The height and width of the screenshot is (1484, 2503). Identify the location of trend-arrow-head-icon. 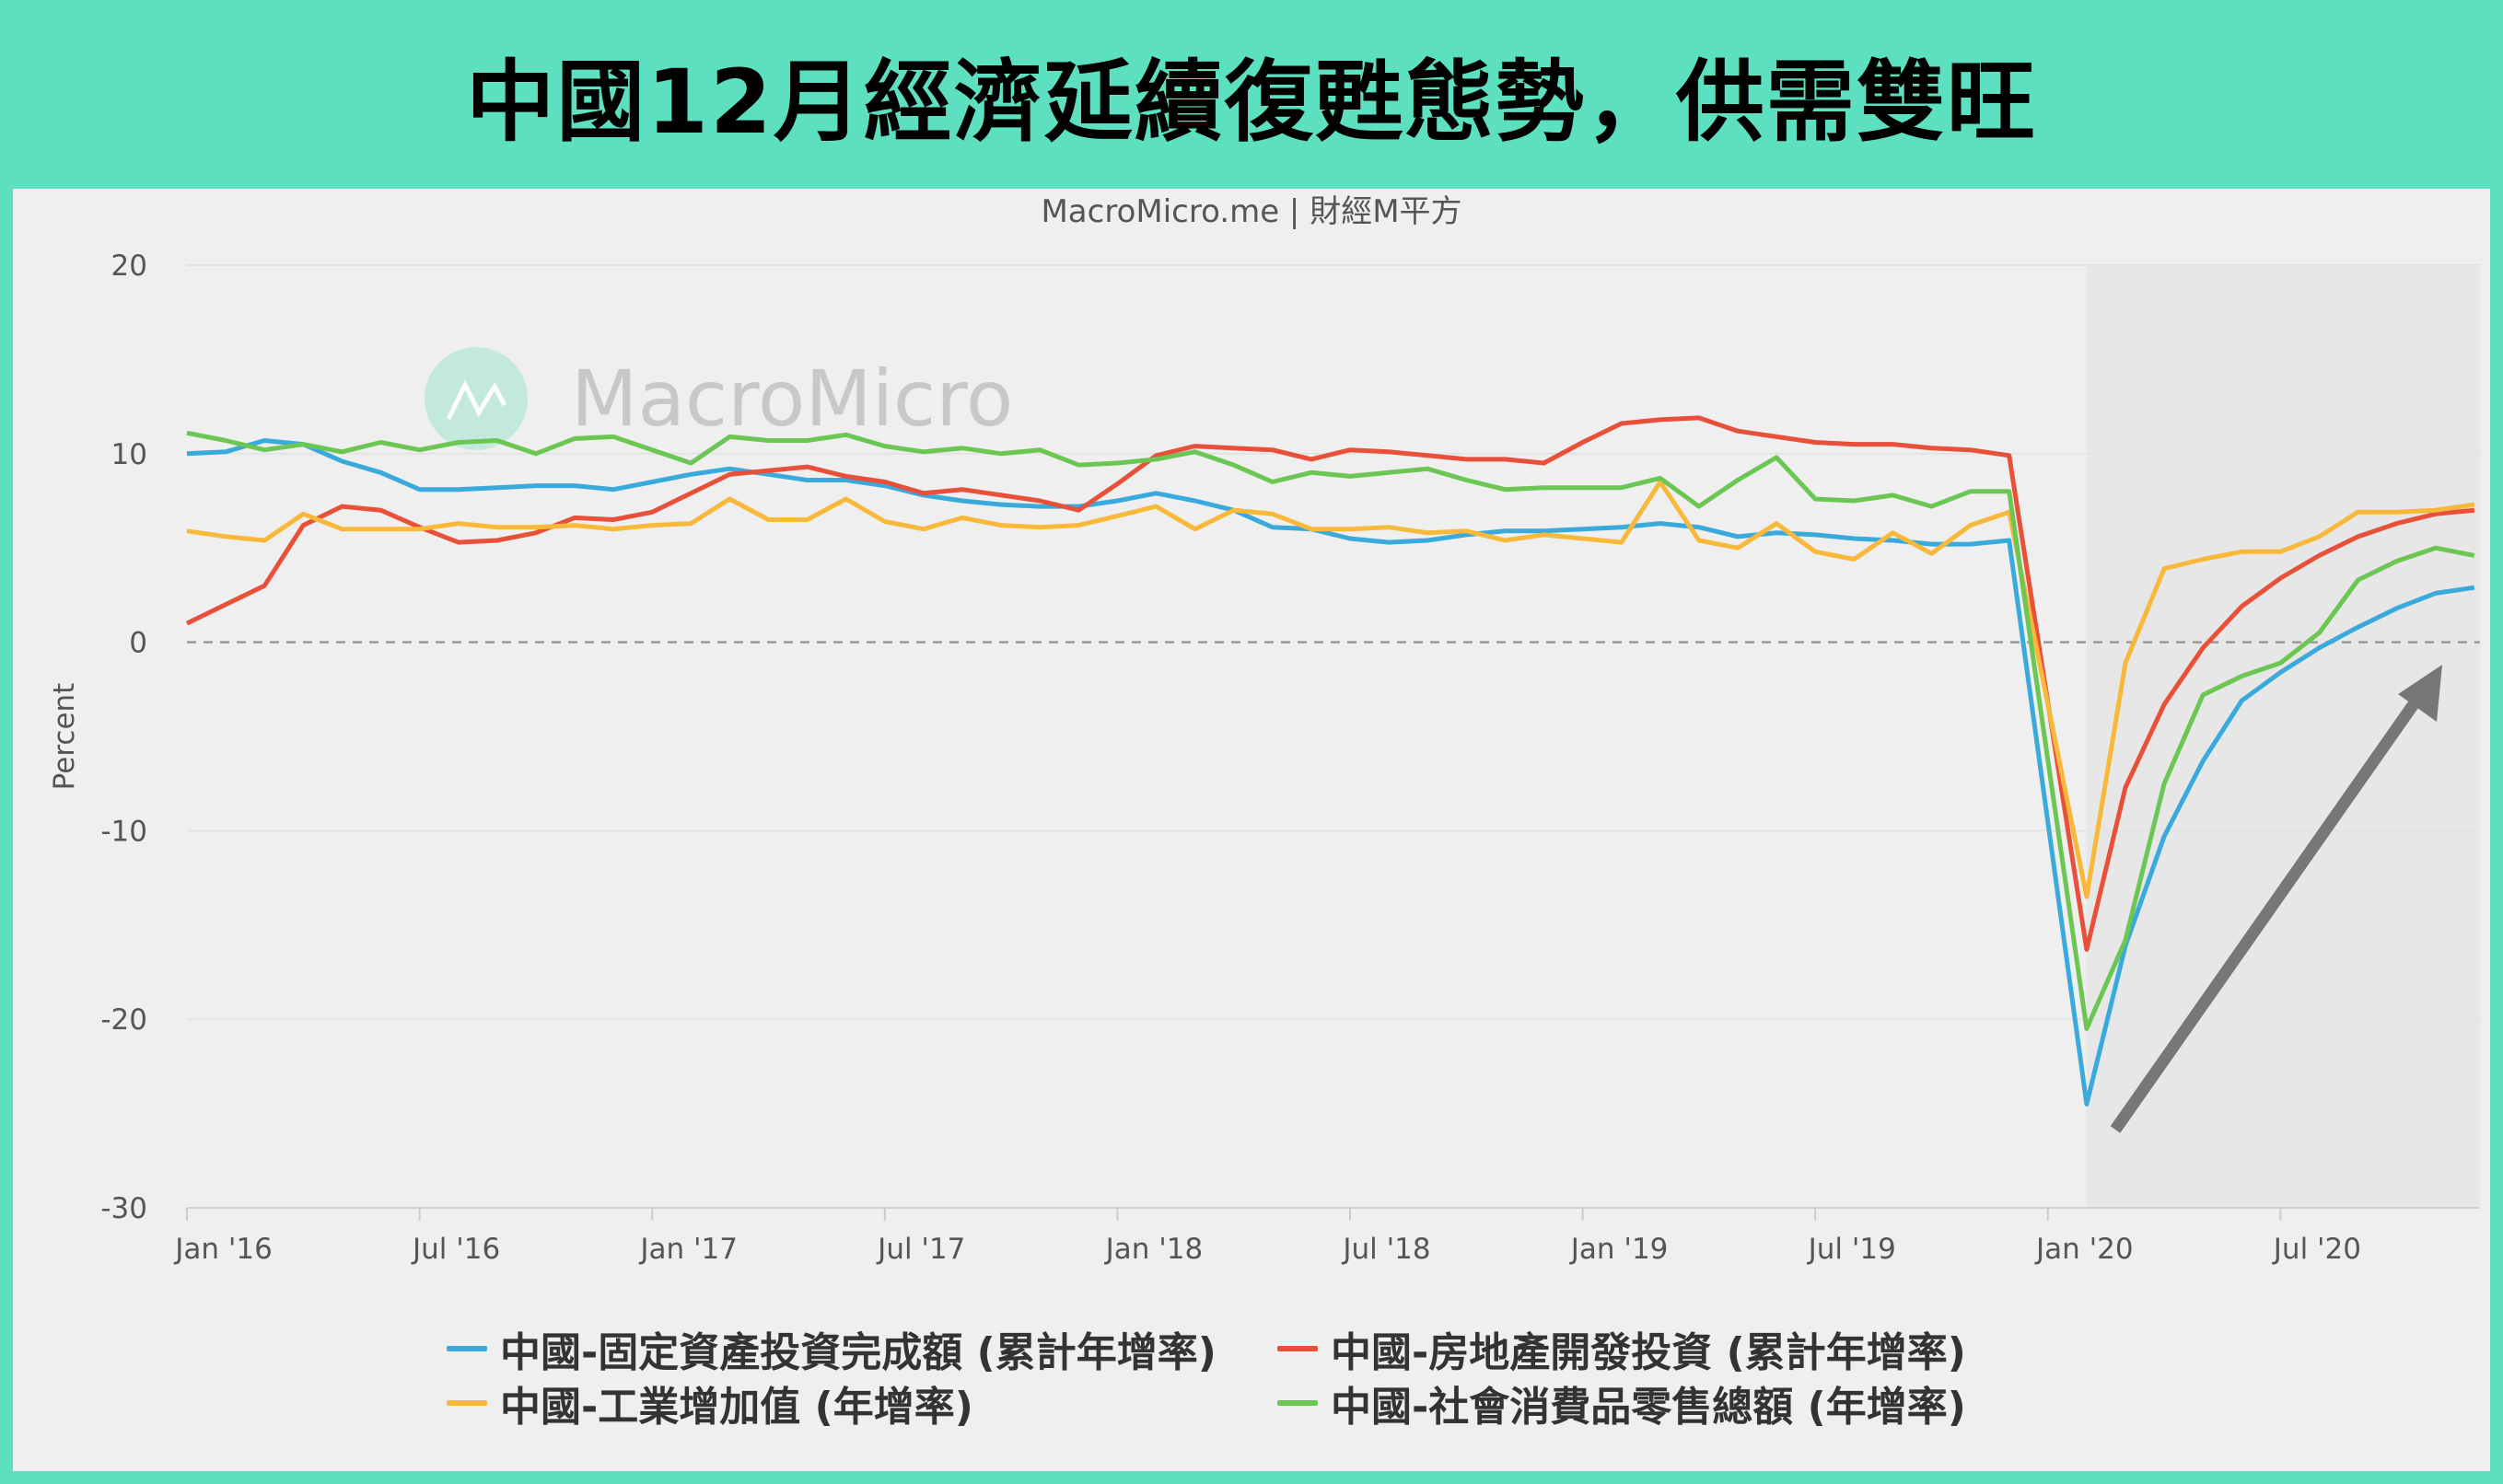
(2420, 693).